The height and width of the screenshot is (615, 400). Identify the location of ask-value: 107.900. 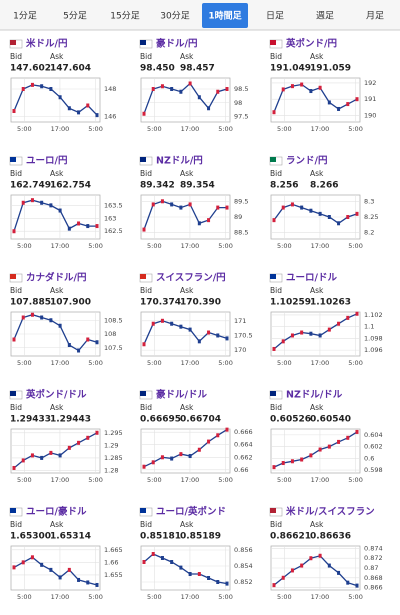
(70, 303).